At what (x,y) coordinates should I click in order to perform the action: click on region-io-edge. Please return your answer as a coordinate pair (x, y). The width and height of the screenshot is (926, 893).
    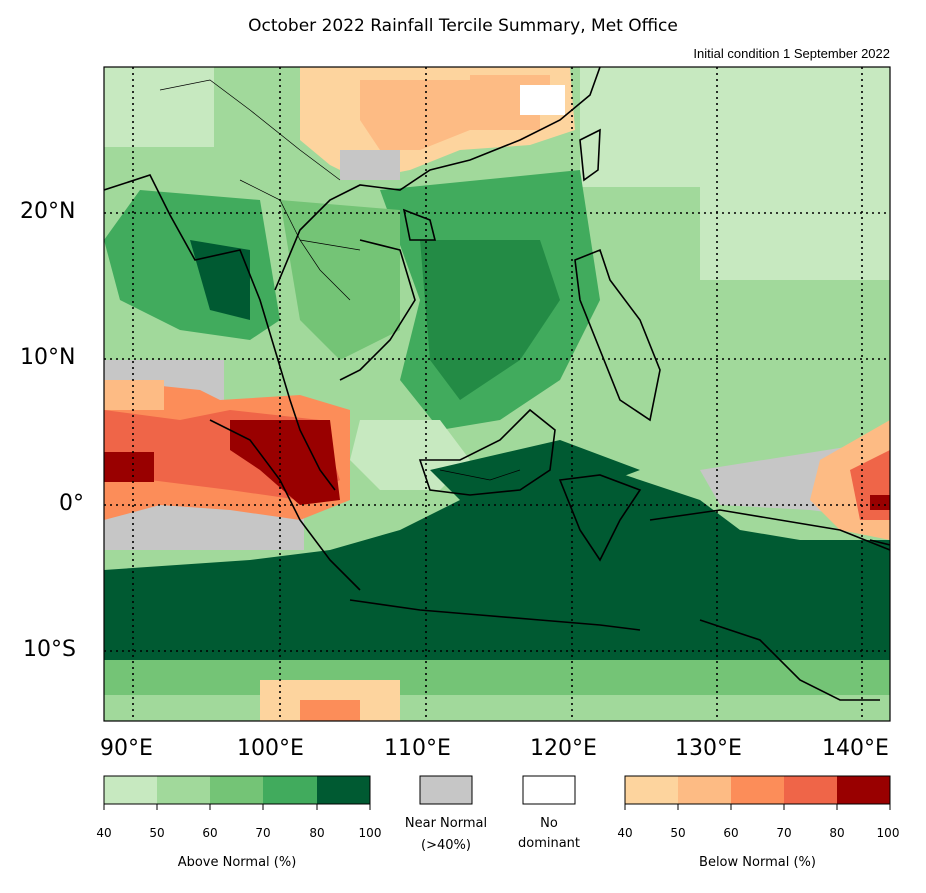
    Looking at the image, I should click on (134, 395).